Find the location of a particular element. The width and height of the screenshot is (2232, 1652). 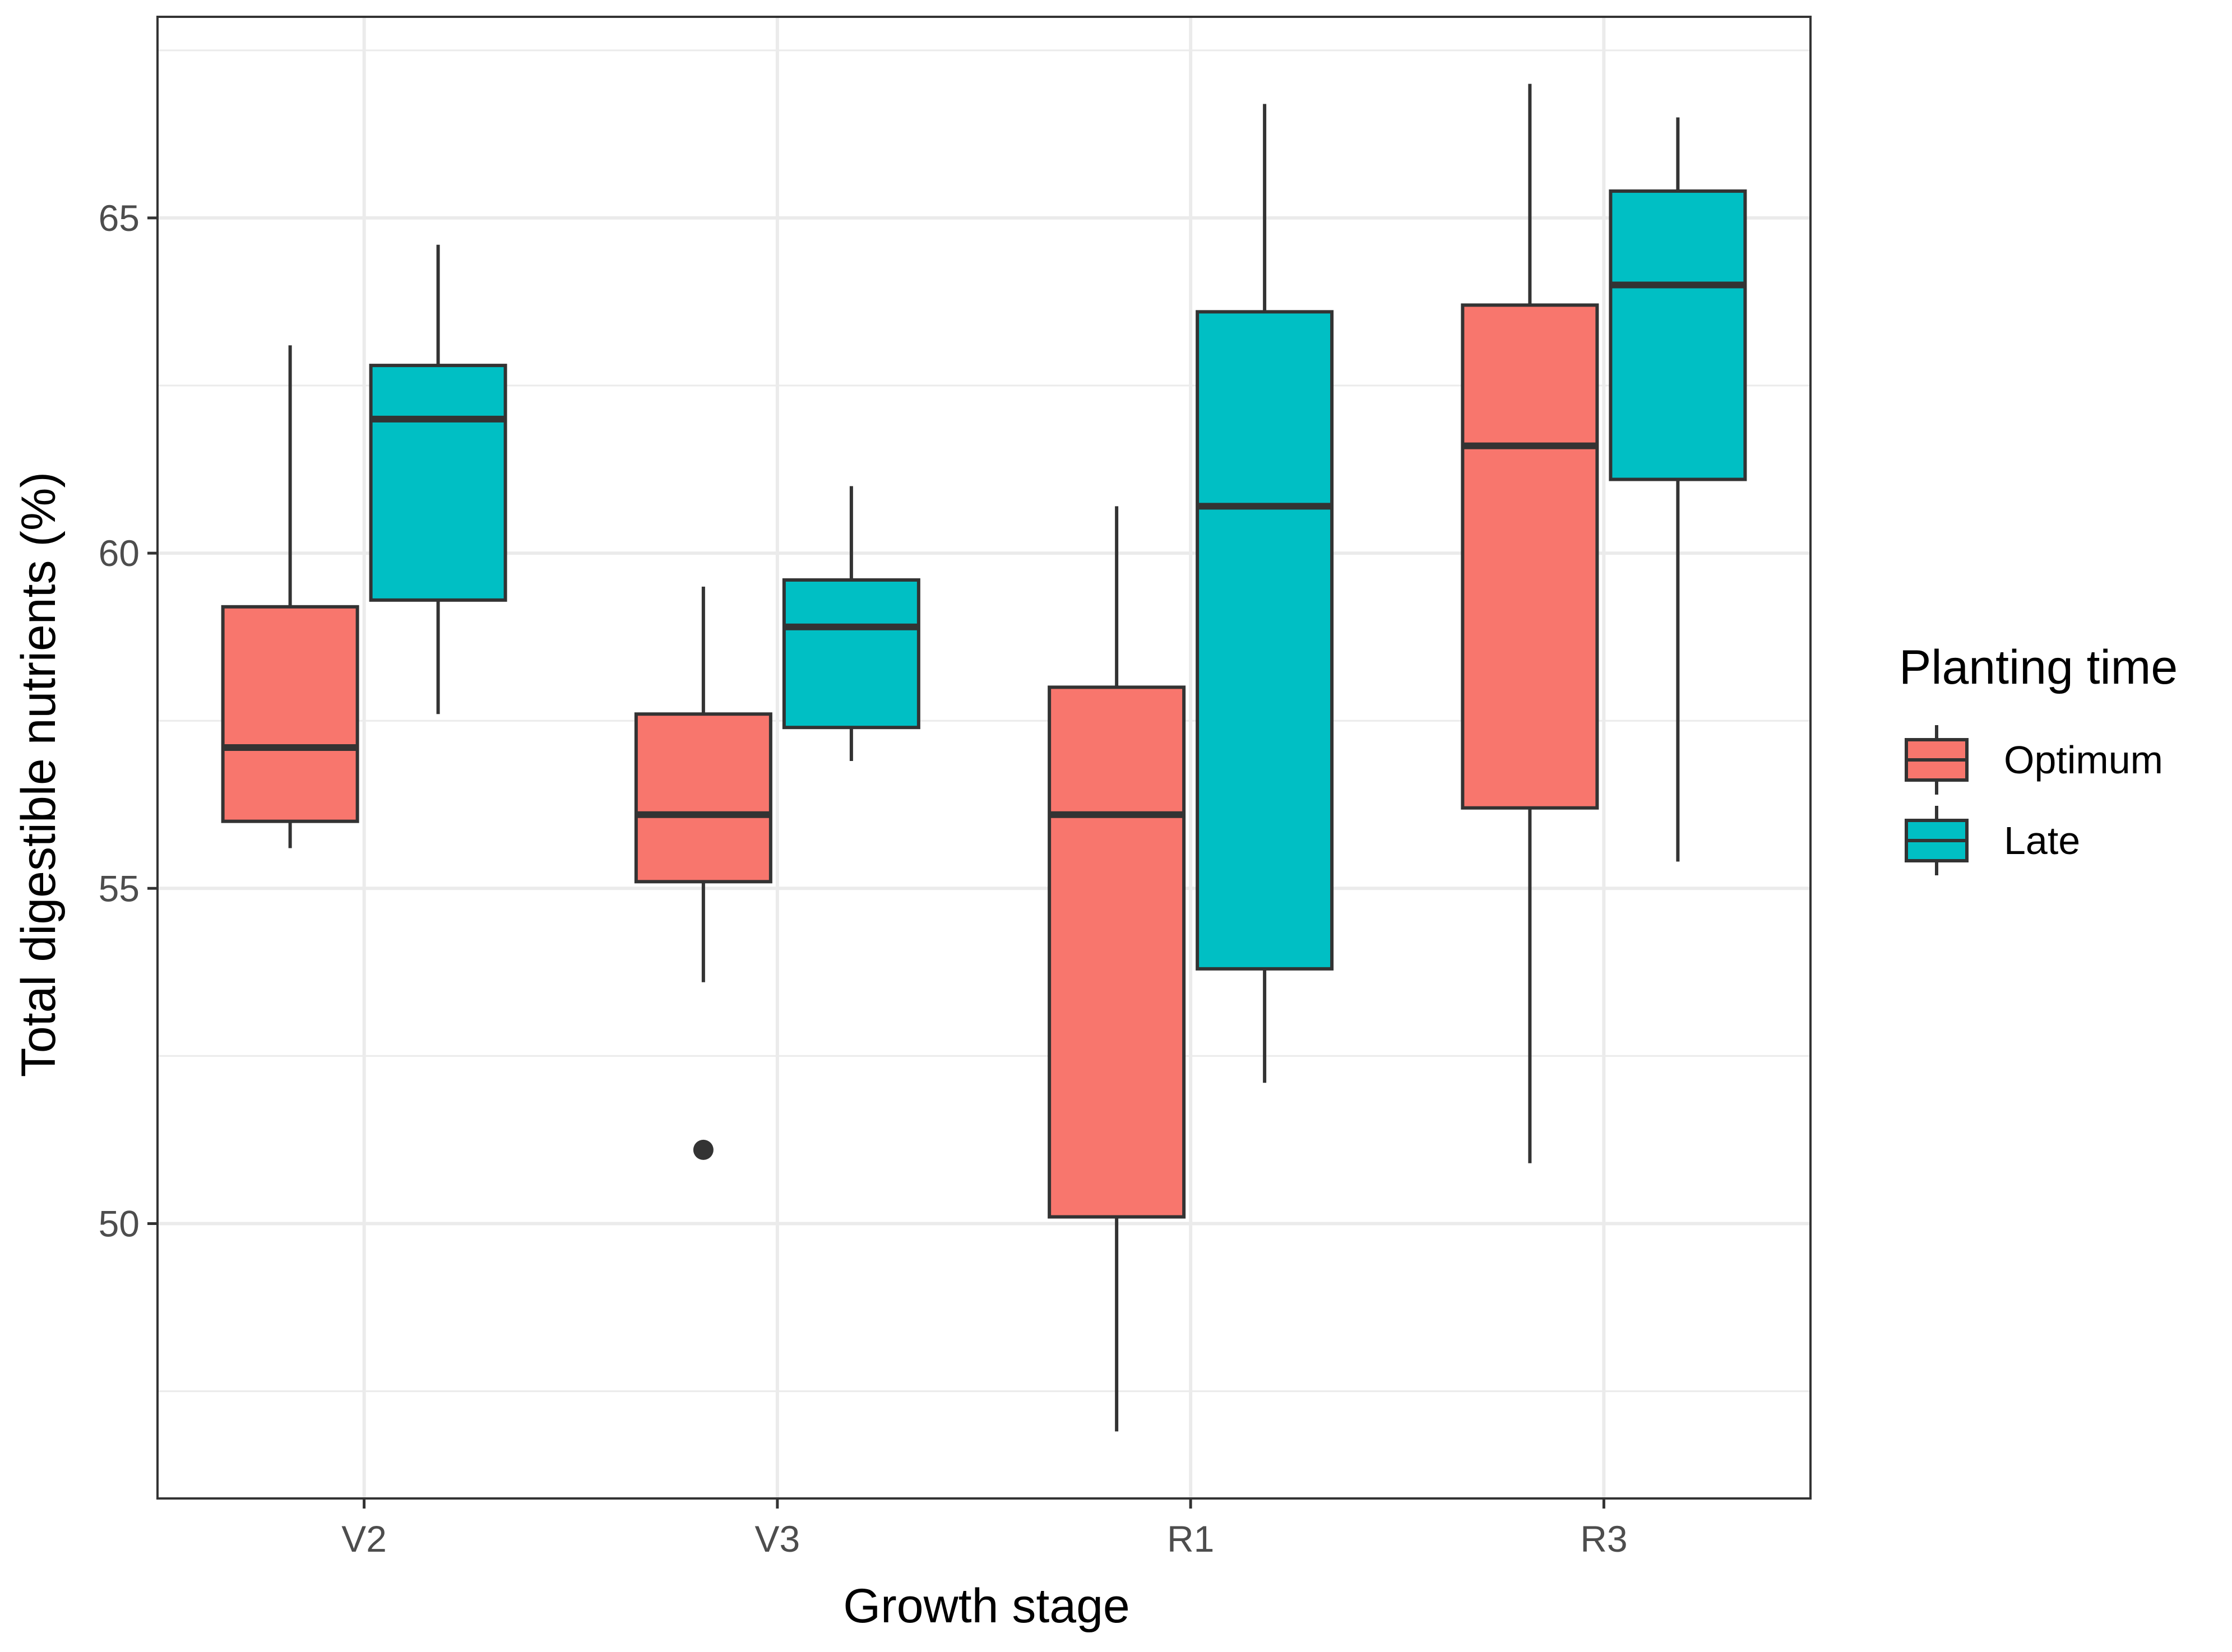

box-body-optimum-r3 is located at coordinates (1530, 556).